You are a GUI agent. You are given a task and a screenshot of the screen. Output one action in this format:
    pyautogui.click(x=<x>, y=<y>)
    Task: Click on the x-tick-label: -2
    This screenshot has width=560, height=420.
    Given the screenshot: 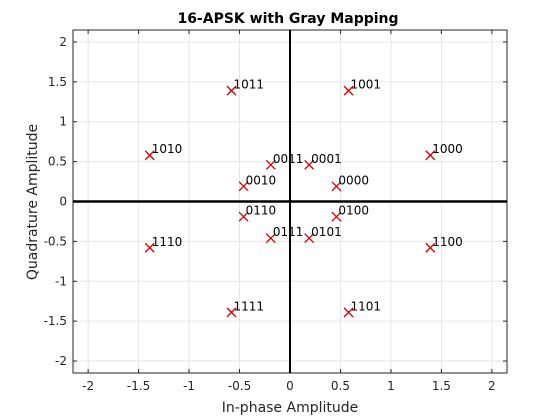 What is the action you would take?
    pyautogui.click(x=88, y=386)
    